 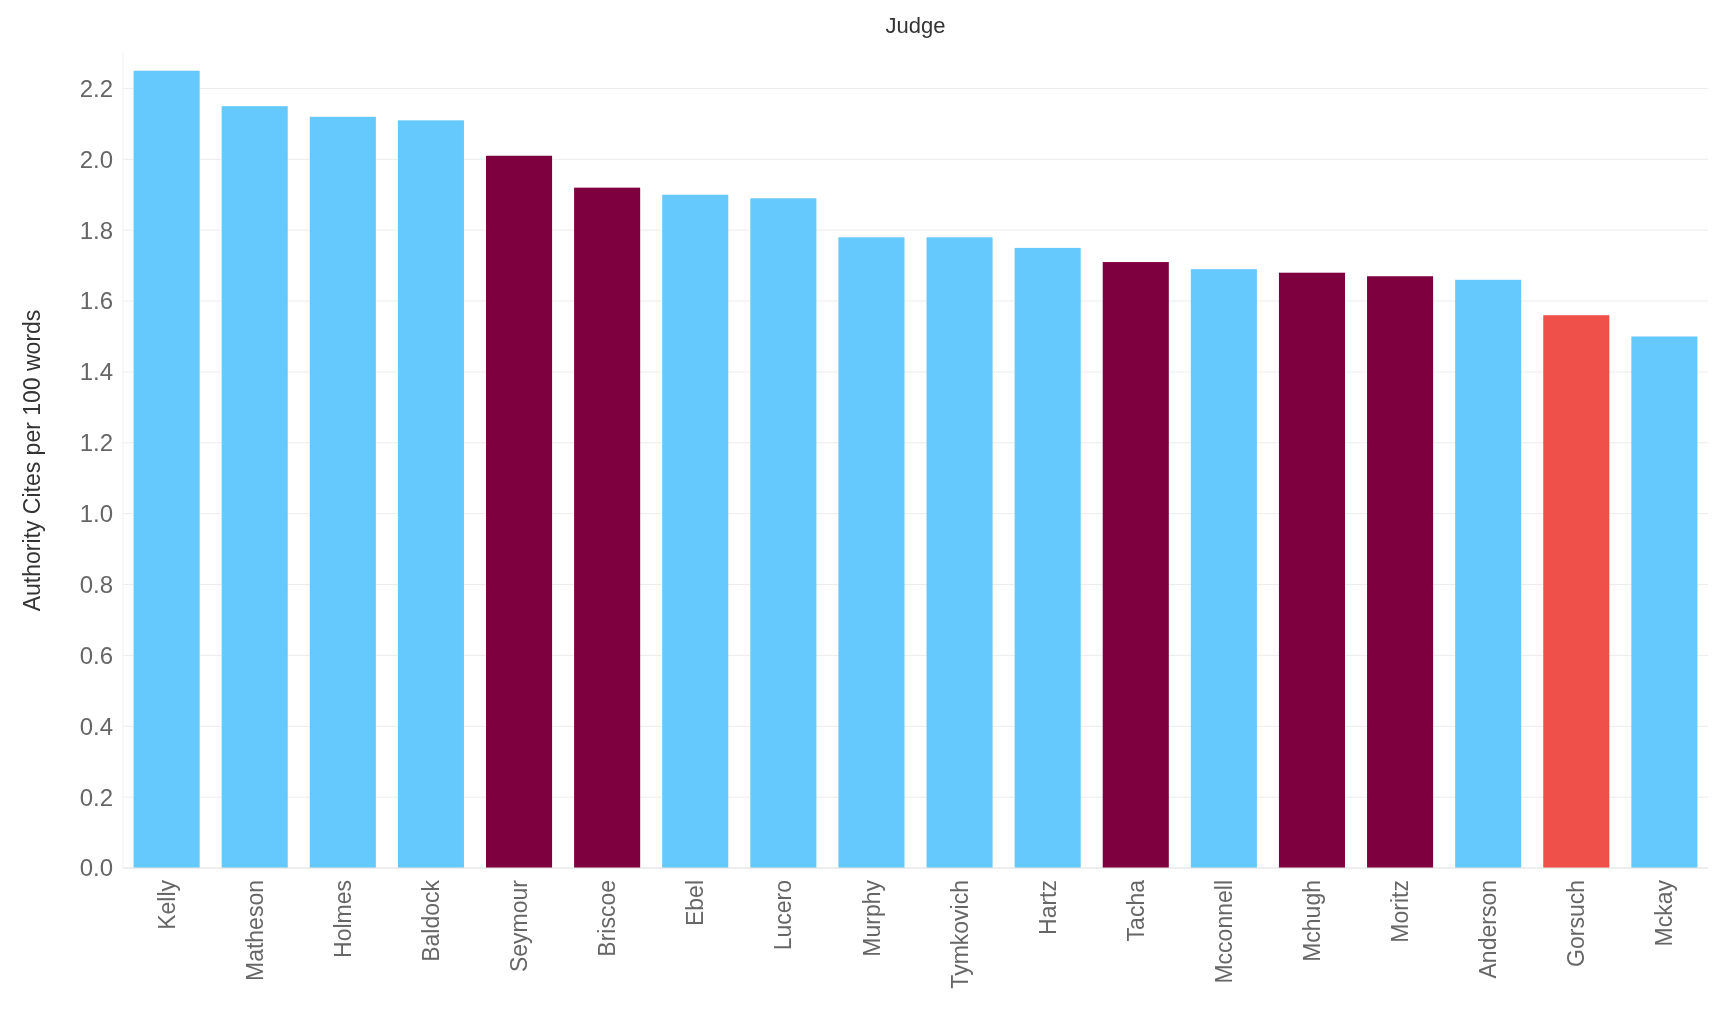 I want to click on chart-title: Judge, so click(x=915, y=25).